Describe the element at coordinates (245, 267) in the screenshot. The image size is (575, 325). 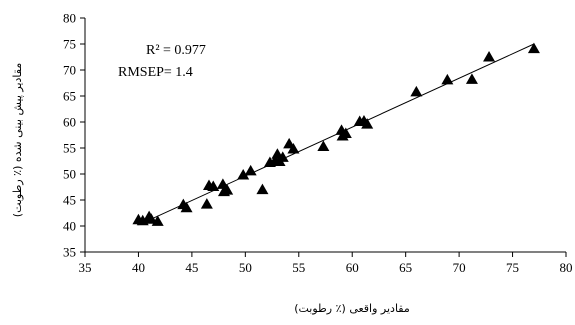
I see `x-tick-label: 50` at that location.